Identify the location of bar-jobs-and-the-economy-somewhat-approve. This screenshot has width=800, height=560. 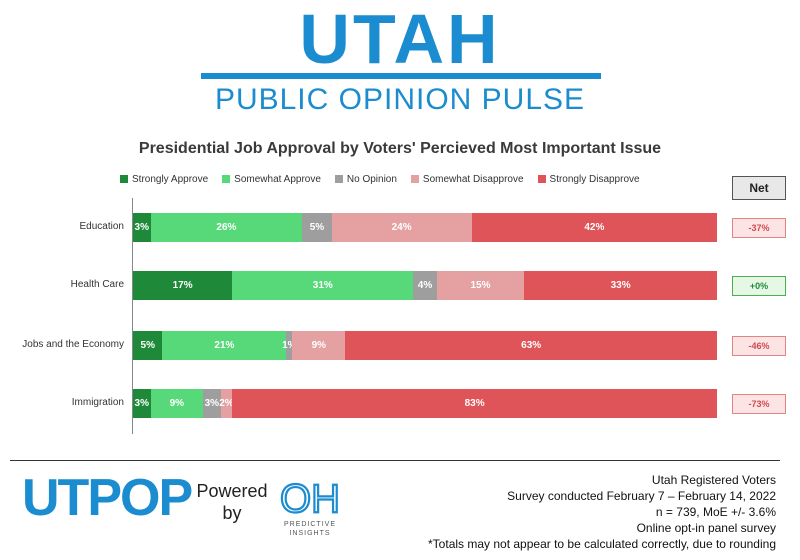
(224, 345).